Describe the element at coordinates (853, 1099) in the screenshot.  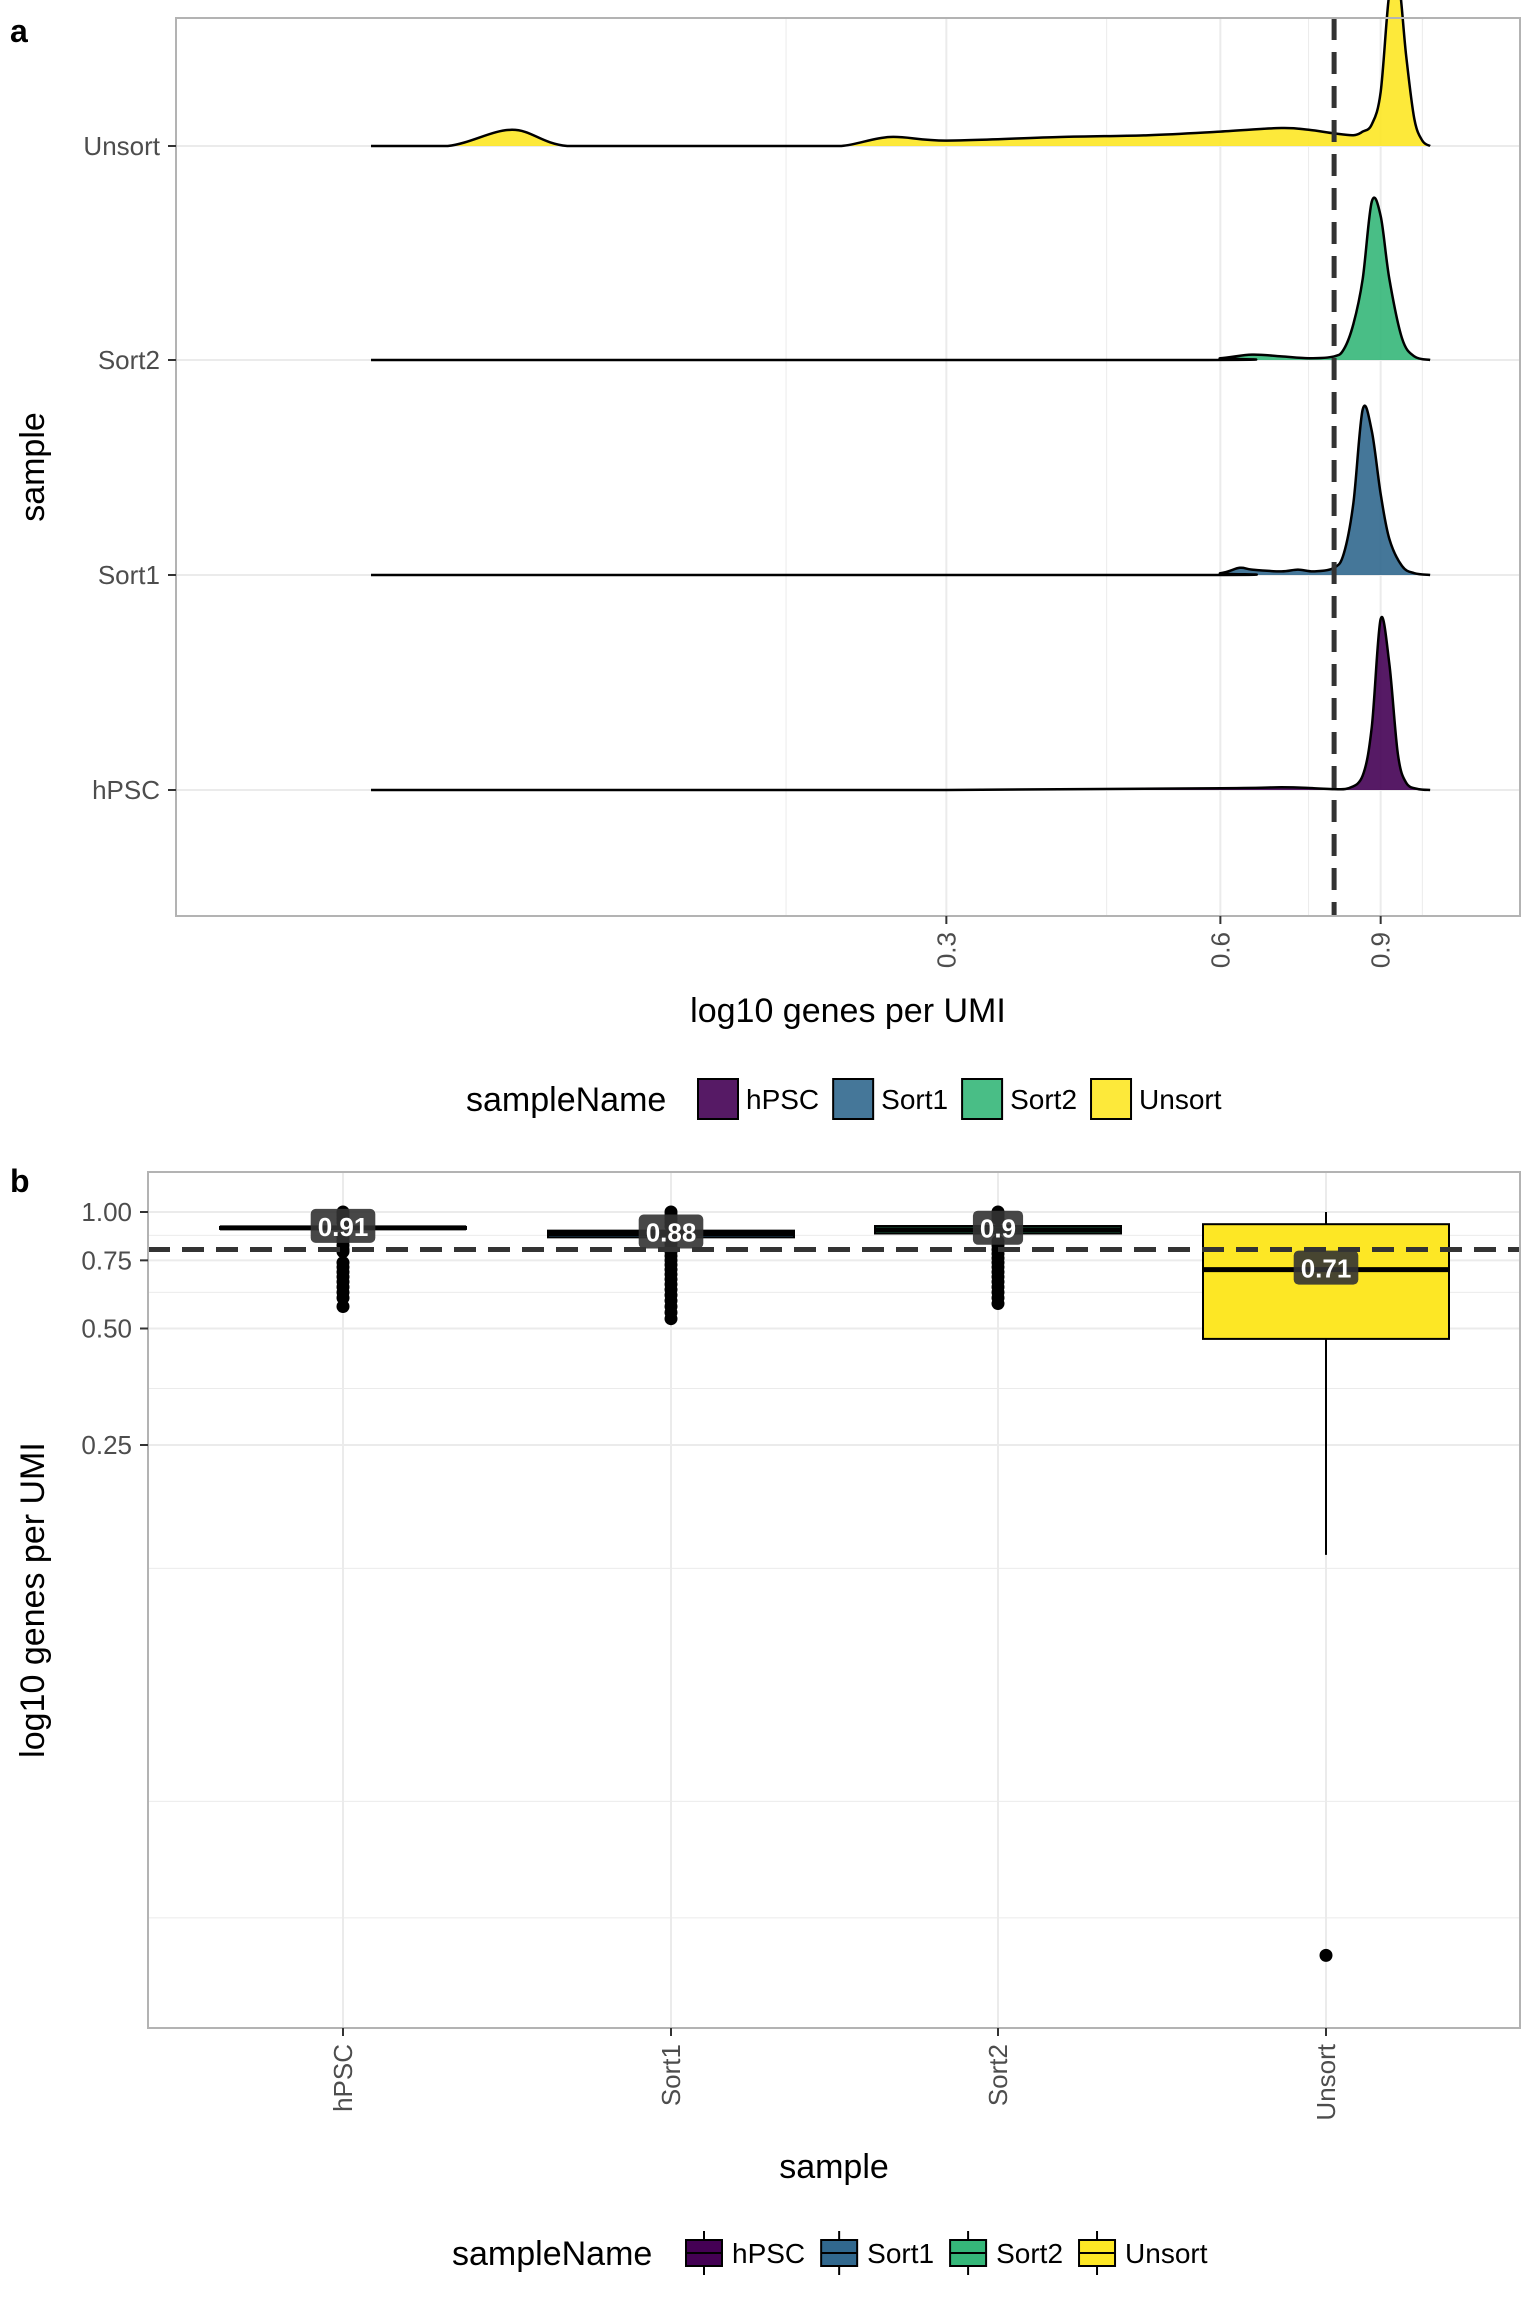
I see `legend-key-sort1` at that location.